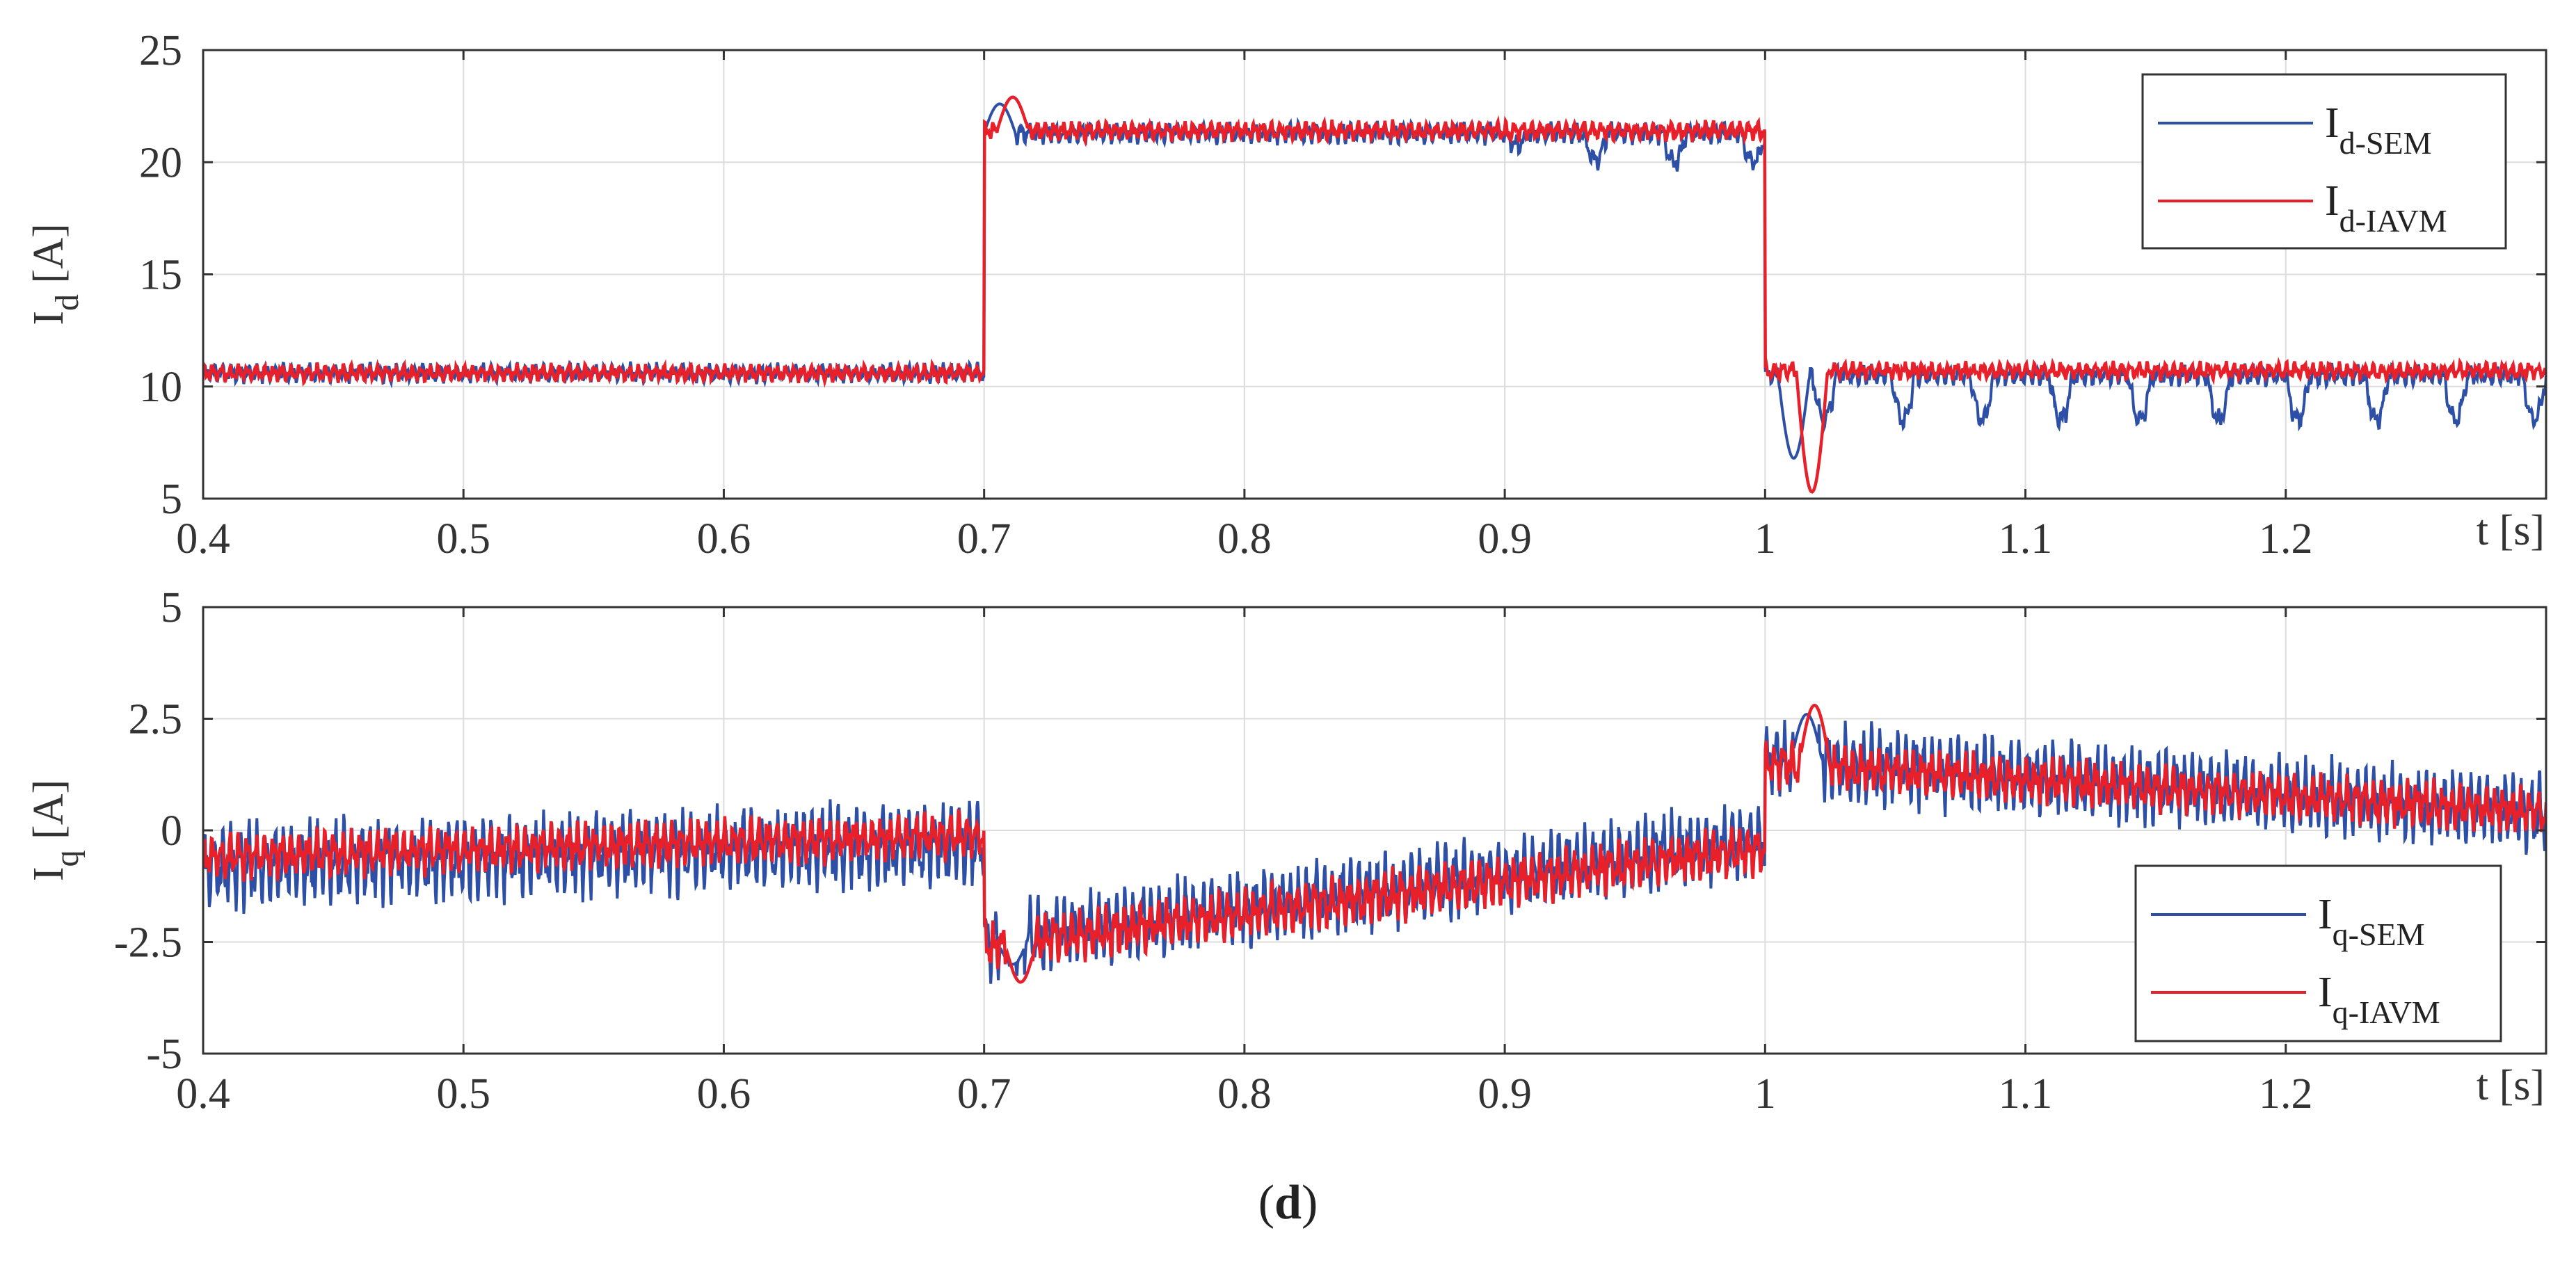  I want to click on y-tick-label: 0, so click(171, 831).